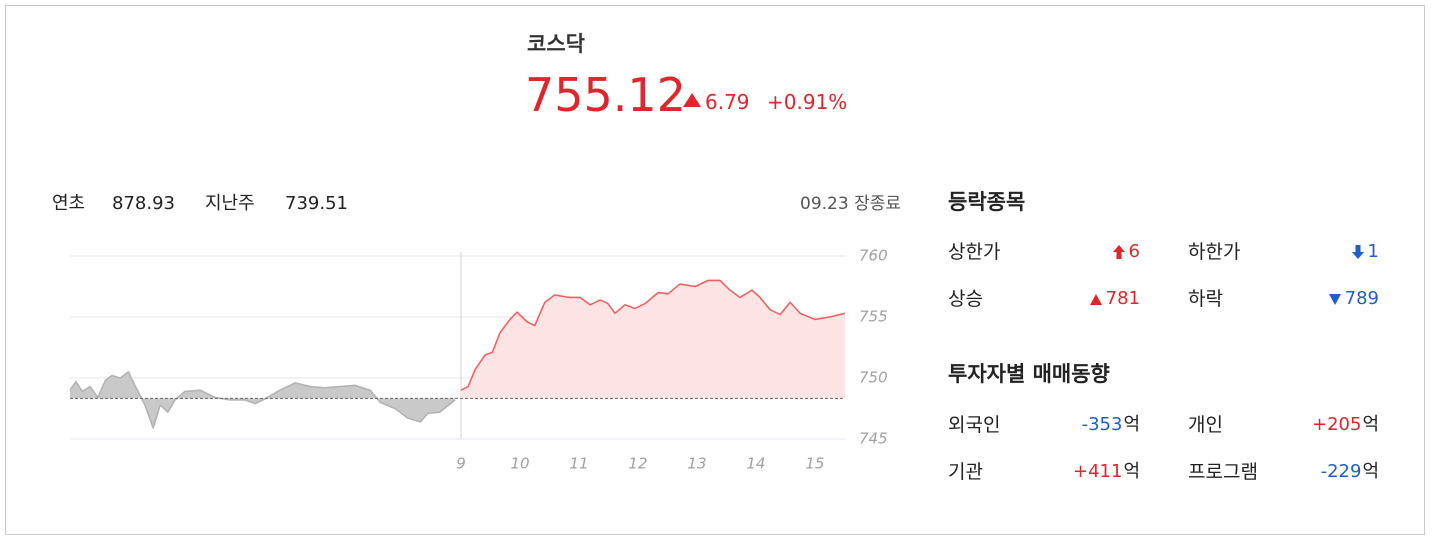  What do you see at coordinates (230, 203) in the screenshot?
I see `week-label: 지난주` at bounding box center [230, 203].